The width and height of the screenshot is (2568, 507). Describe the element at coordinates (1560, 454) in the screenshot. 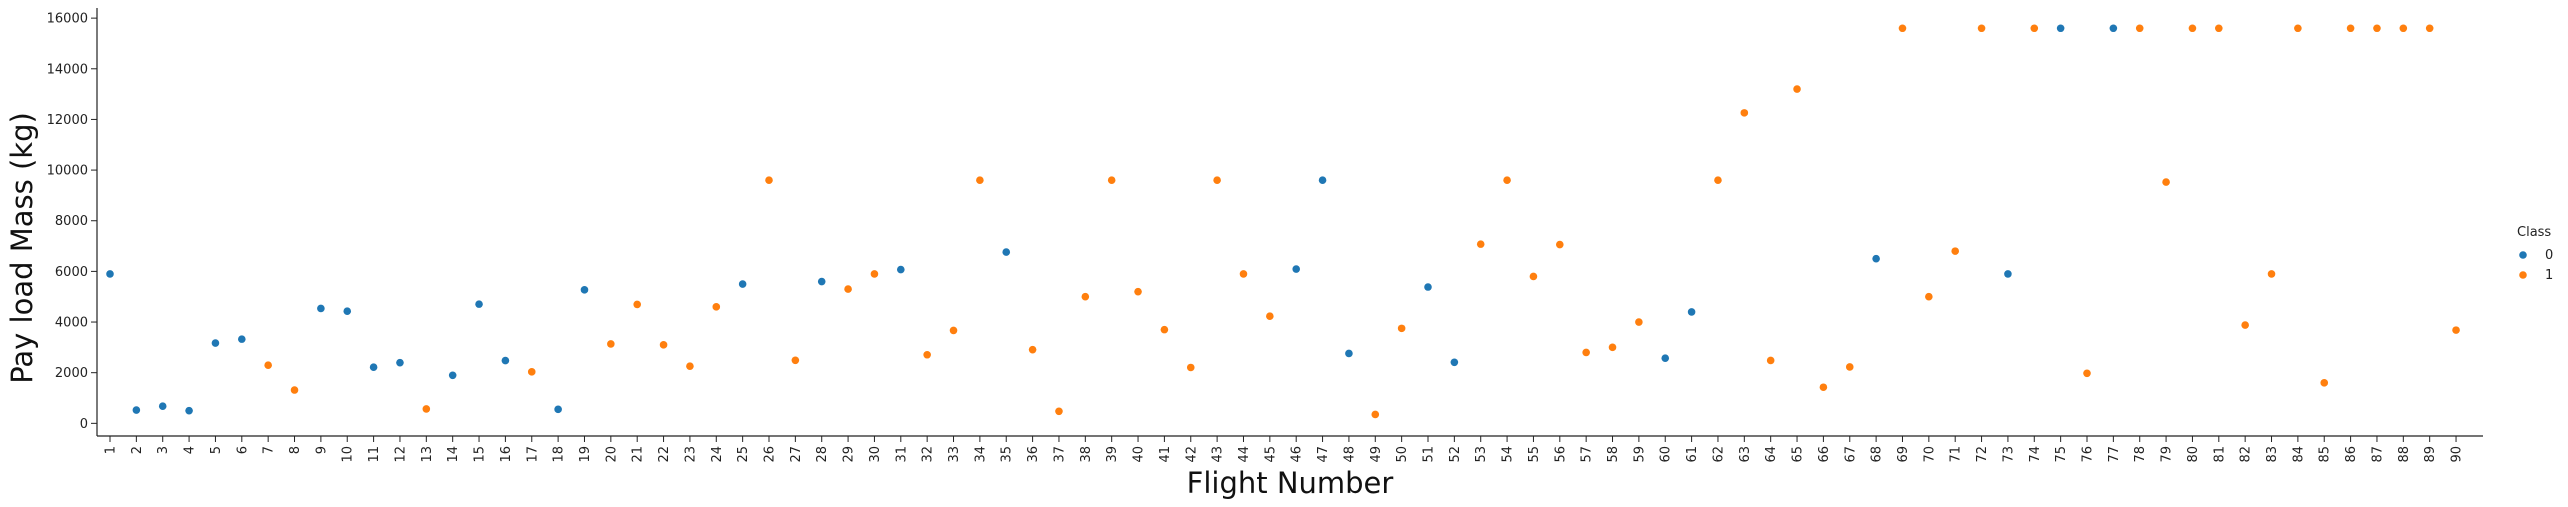

I see `x-tick-label: 56` at that location.